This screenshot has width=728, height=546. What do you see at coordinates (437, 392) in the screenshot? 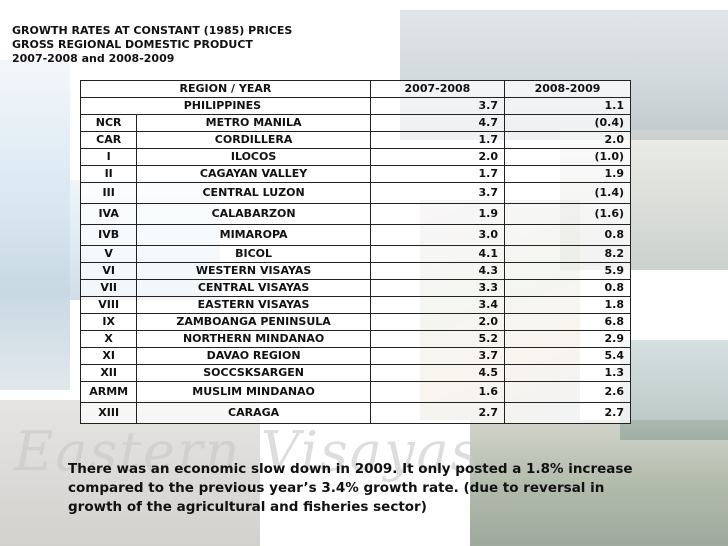
I see `value-2007-2008: 1.6` at bounding box center [437, 392].